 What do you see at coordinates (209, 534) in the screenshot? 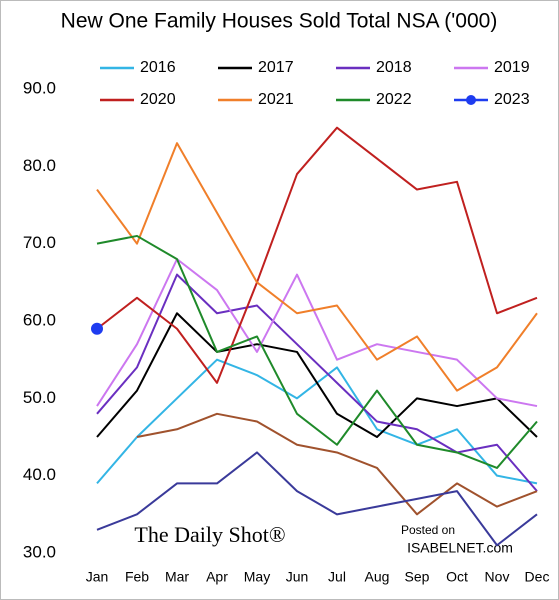
I see `watermark: The Daily Shot®` at bounding box center [209, 534].